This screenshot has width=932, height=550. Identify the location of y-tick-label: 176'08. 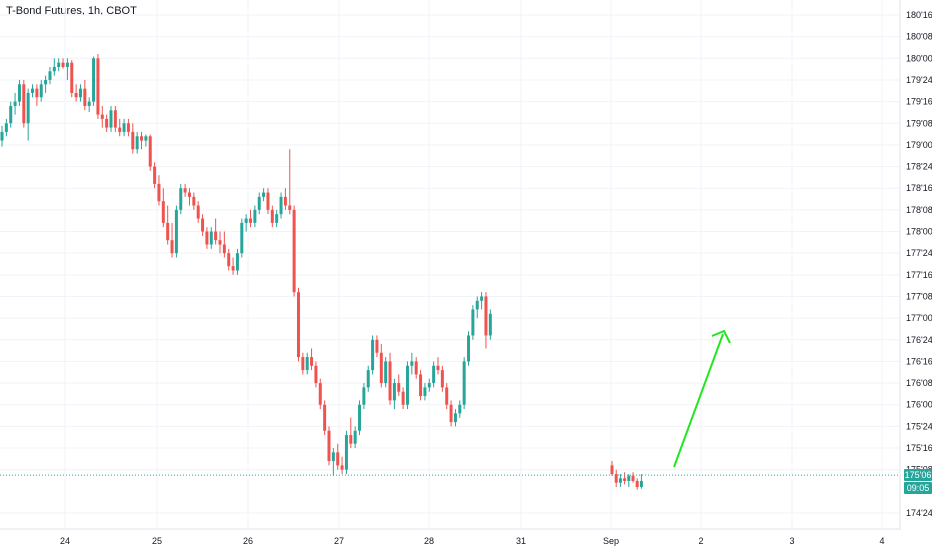
(919, 383).